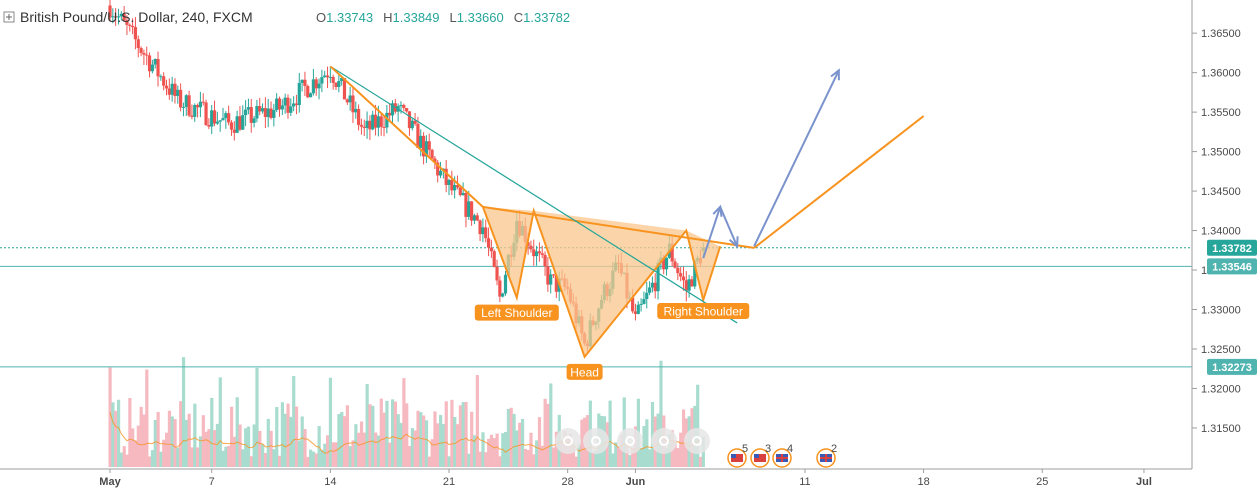  I want to click on x-tick-label: 21, so click(449, 482).